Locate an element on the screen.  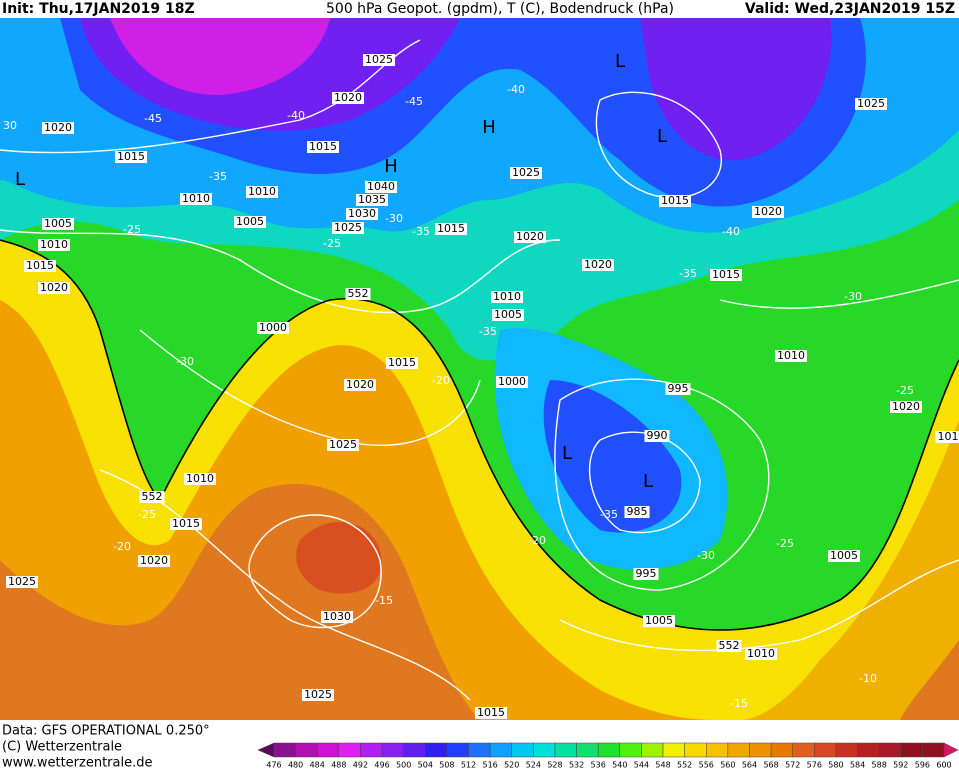
pressure-center: H is located at coordinates (489, 127).